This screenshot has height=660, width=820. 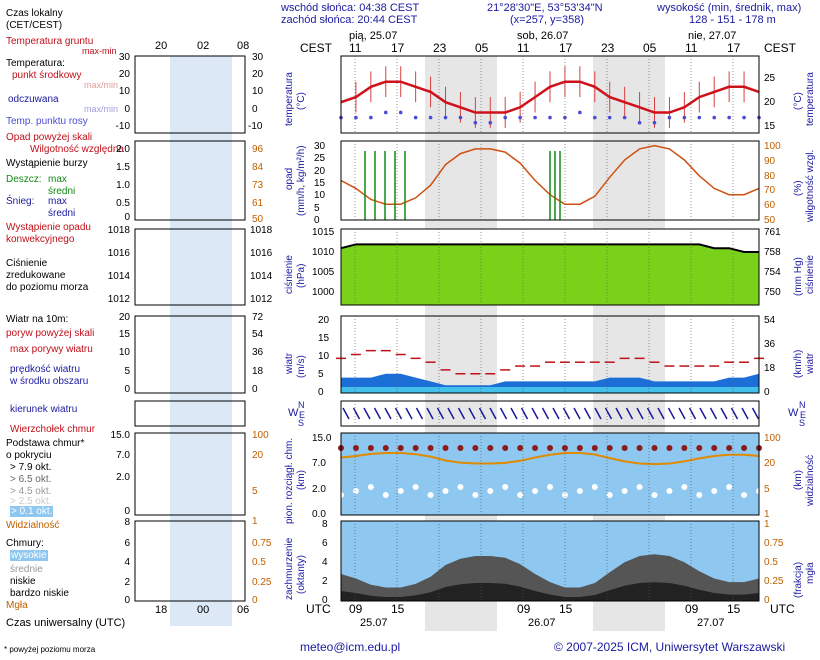 What do you see at coordinates (545, 8) in the screenshot?
I see `coordinates-text: 21°28'30"E, 53°53'34"N` at bounding box center [545, 8].